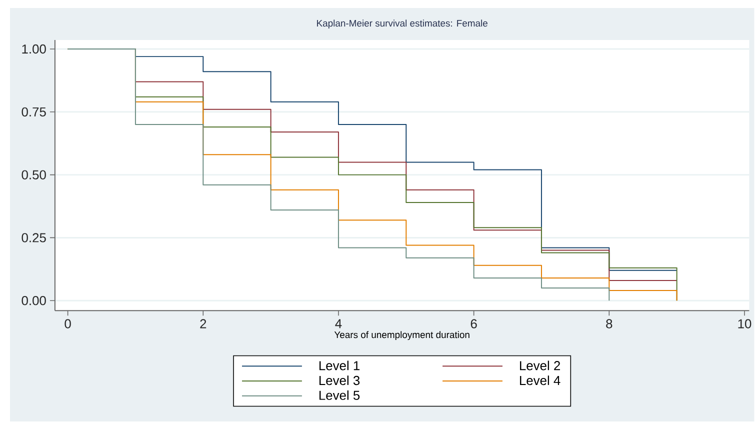 Image resolution: width=755 pixels, height=430 pixels. Describe the element at coordinates (540, 365) in the screenshot. I see `legend-label: Level 2` at that location.